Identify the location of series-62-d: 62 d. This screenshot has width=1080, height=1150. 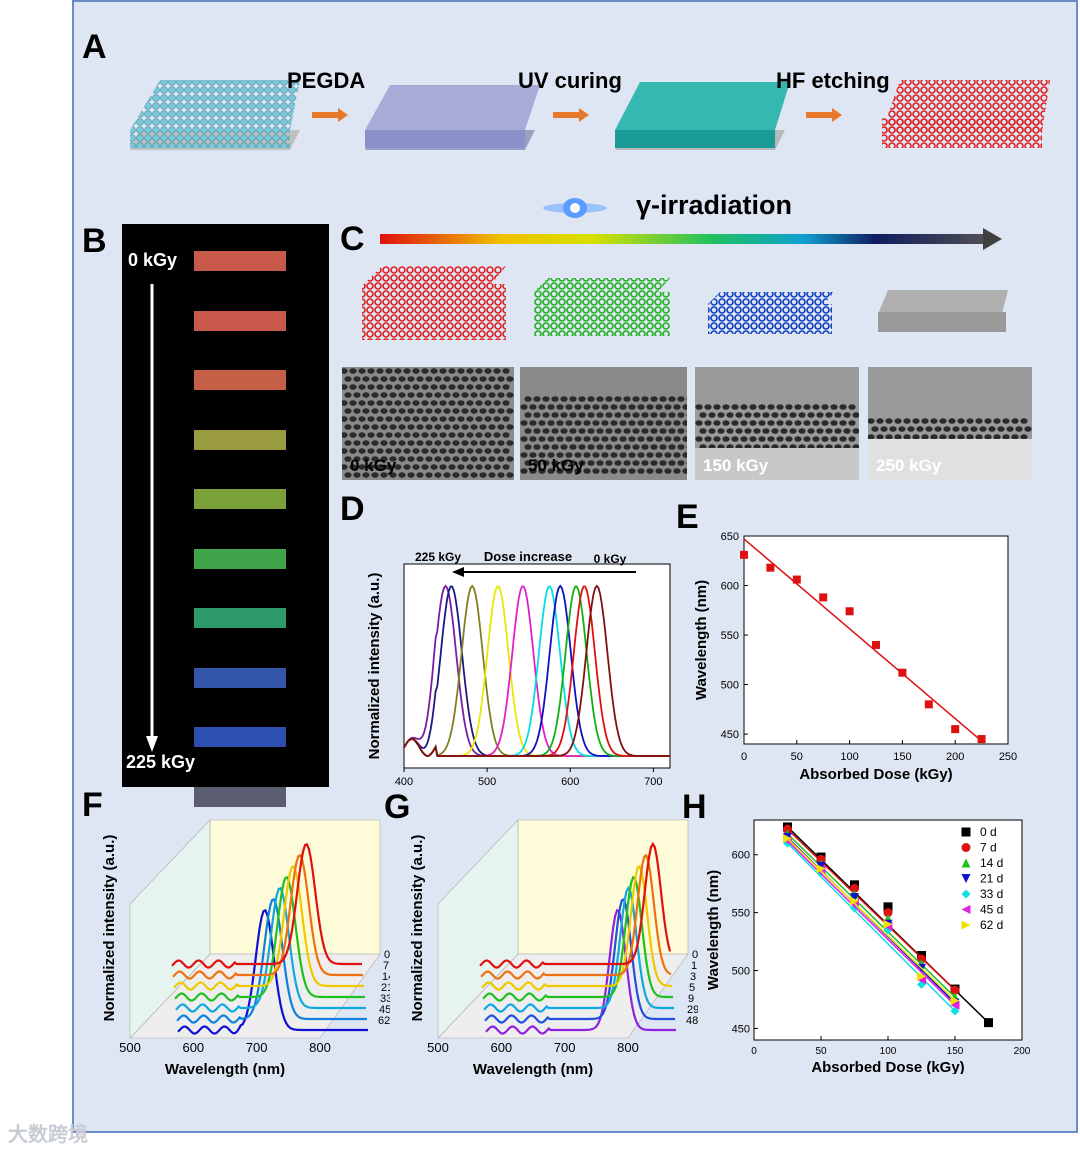
(893, 920).